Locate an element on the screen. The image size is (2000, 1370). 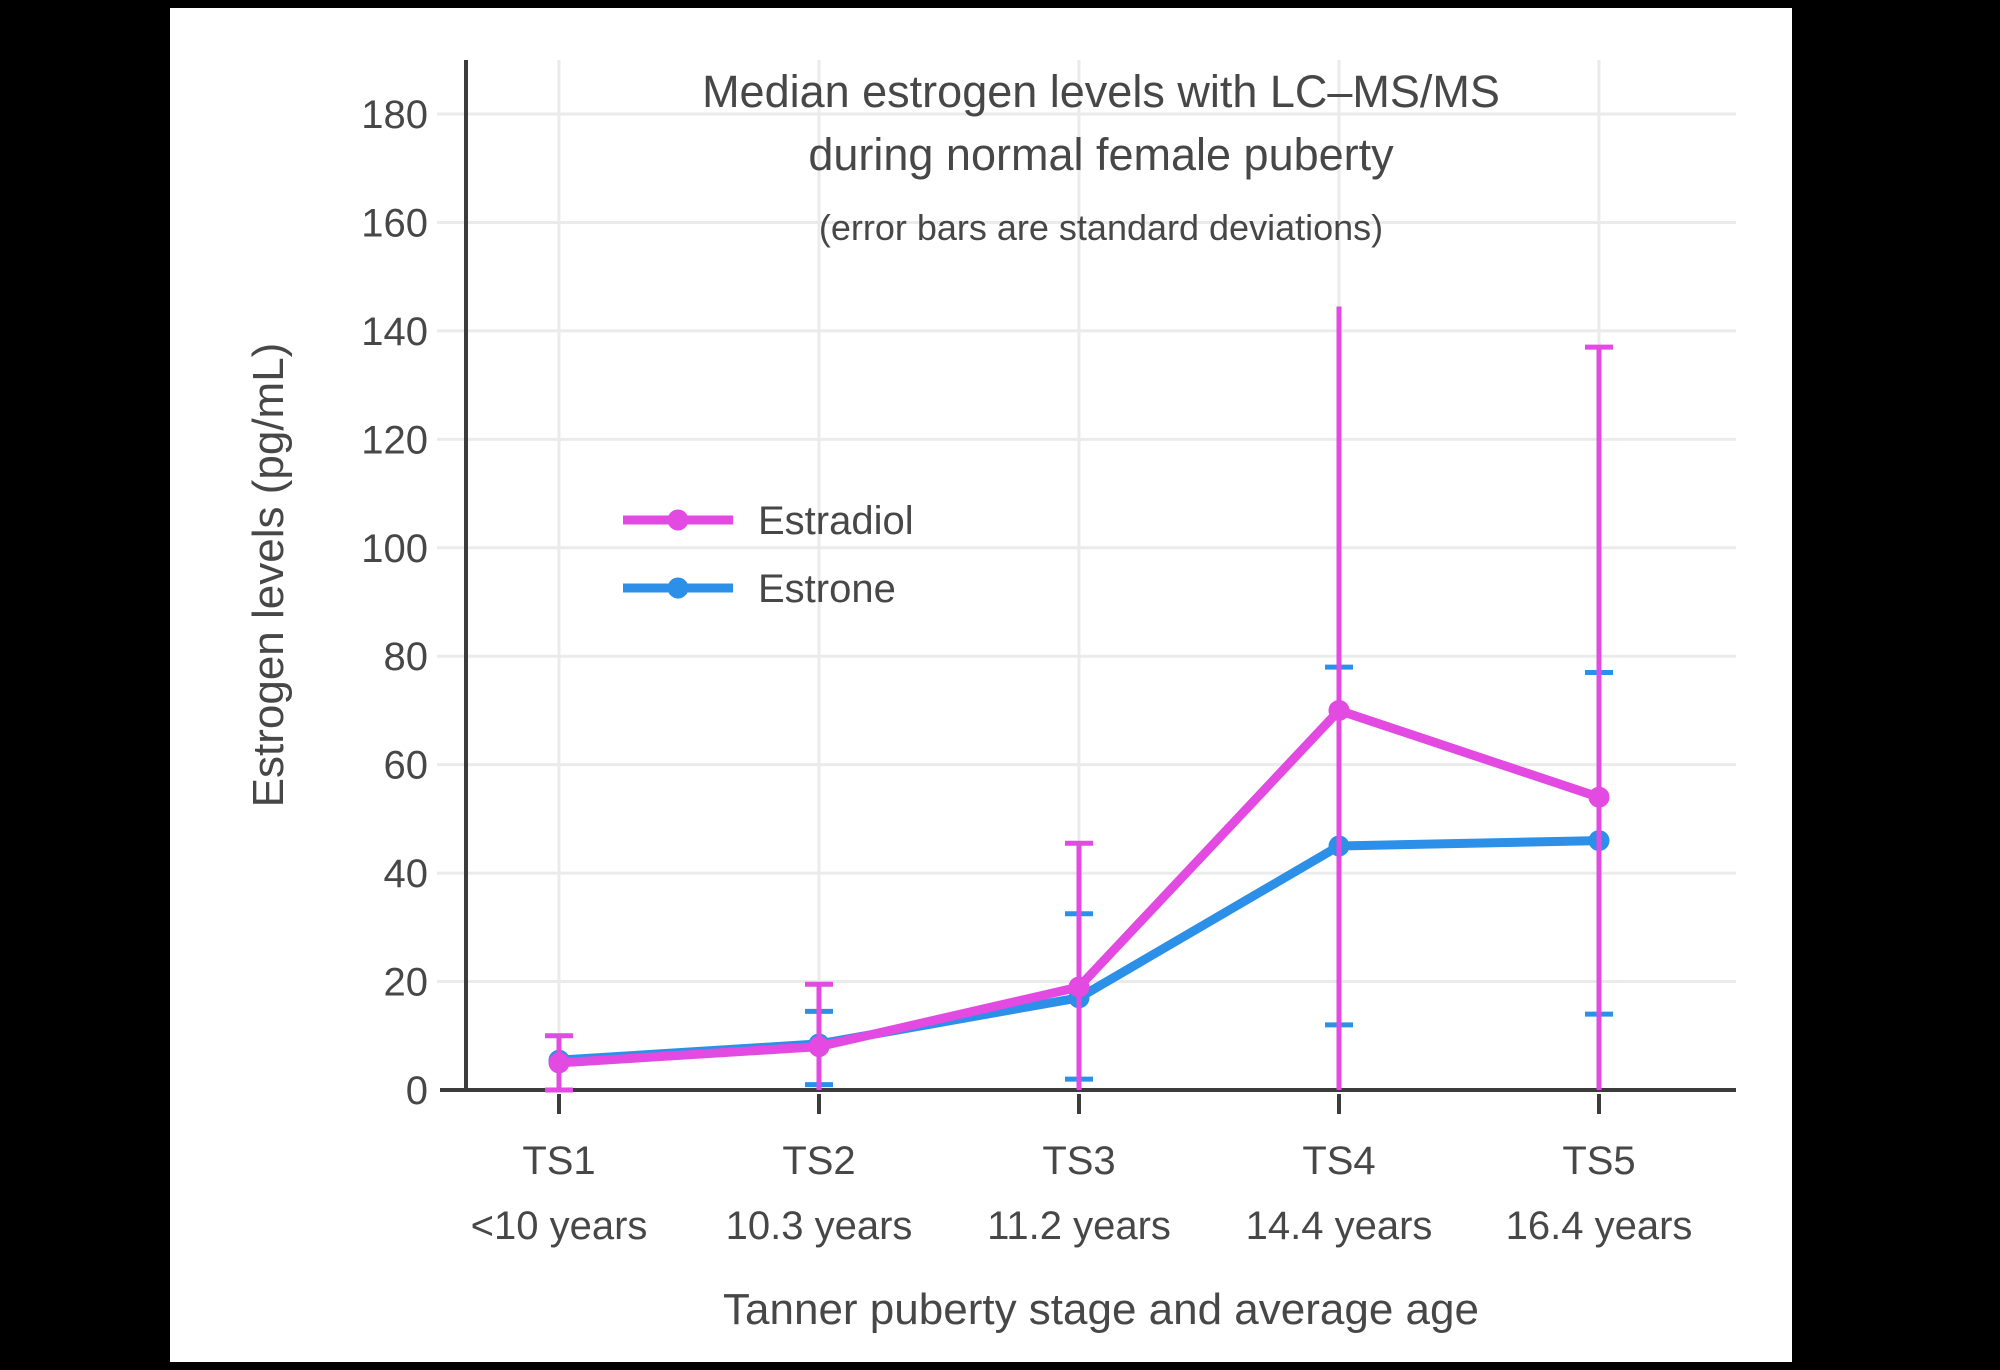
x-axis-title: Tanner puberty stage and average age is located at coordinates (1101, 1309).